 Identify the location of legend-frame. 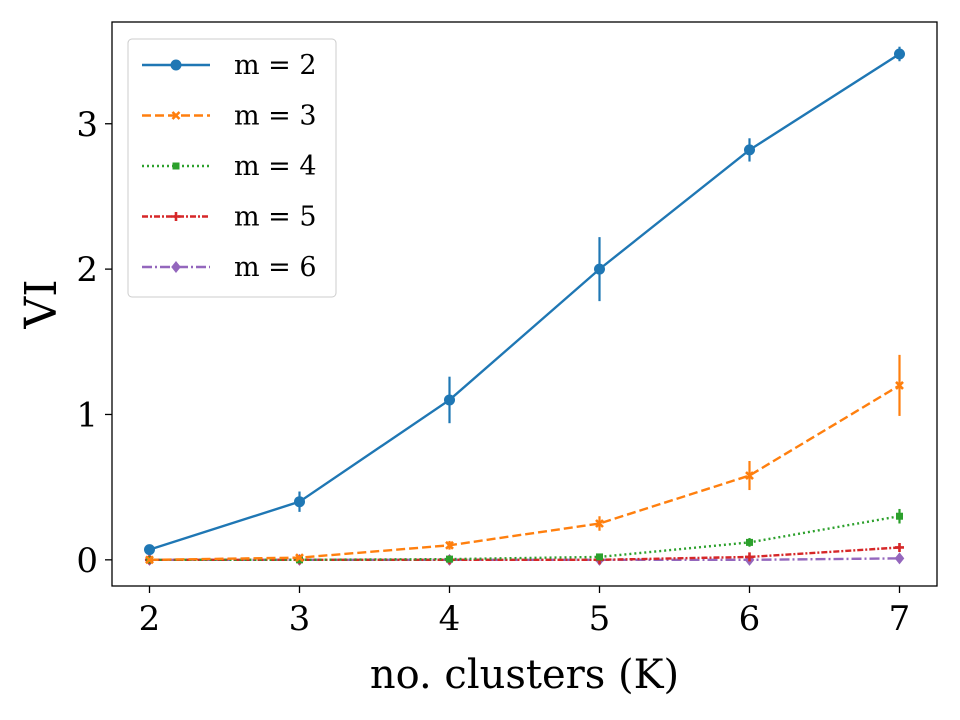
(232, 168).